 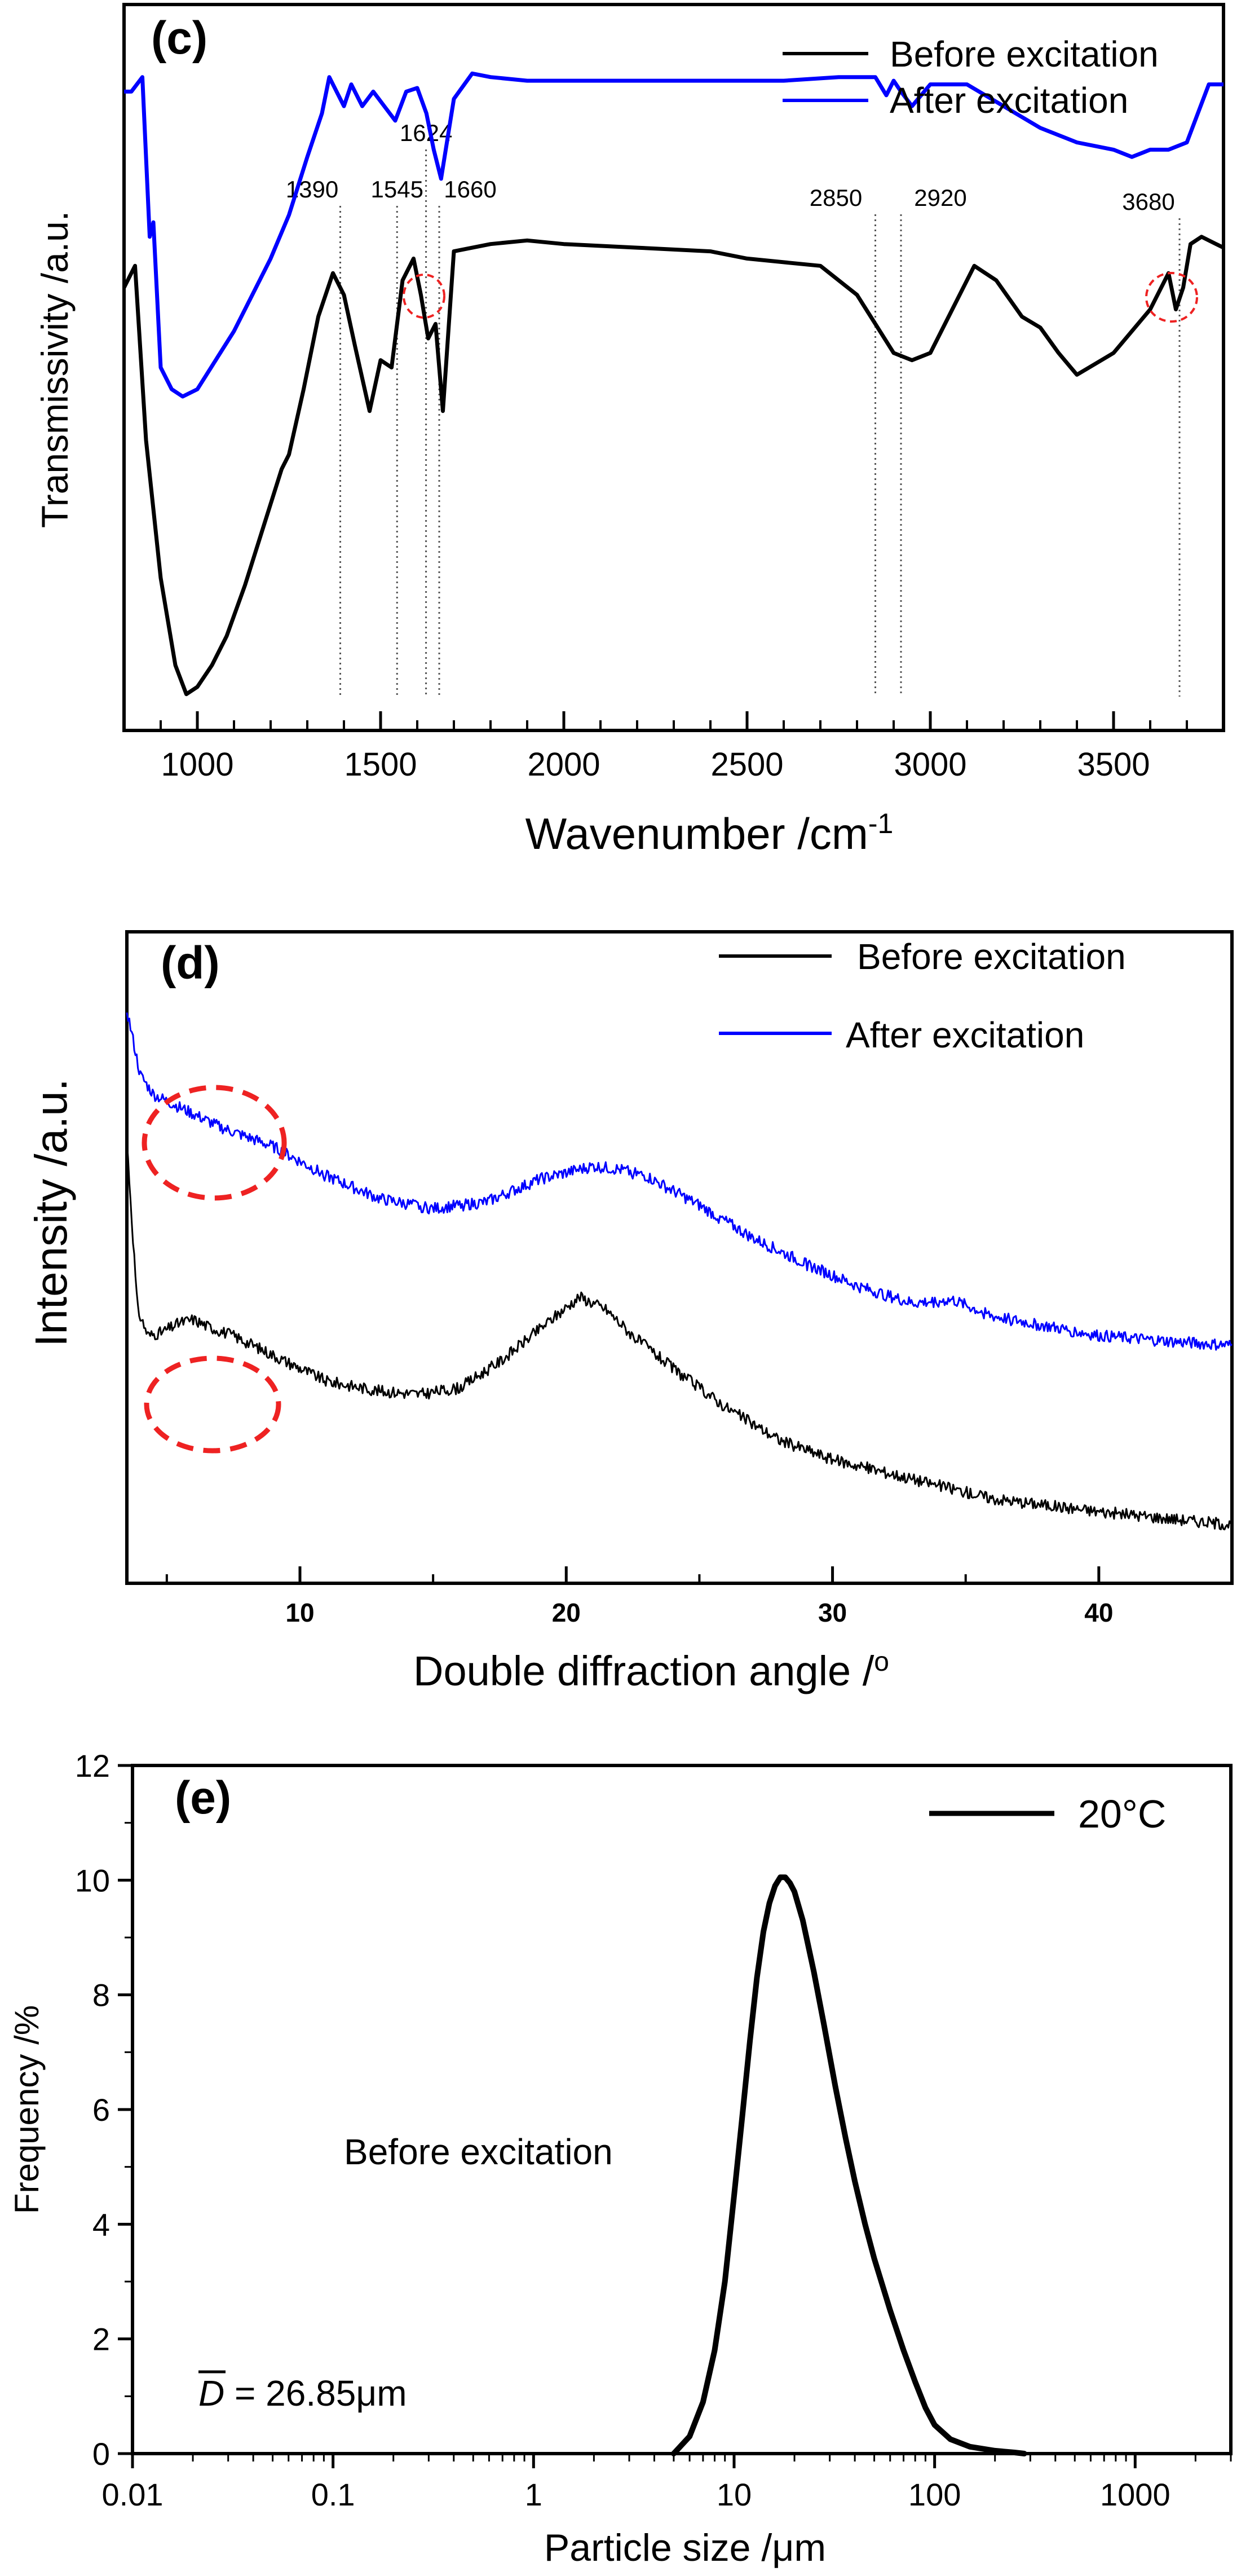 What do you see at coordinates (1047, 1814) in the screenshot?
I see `panel-e-legend: 20°C` at bounding box center [1047, 1814].